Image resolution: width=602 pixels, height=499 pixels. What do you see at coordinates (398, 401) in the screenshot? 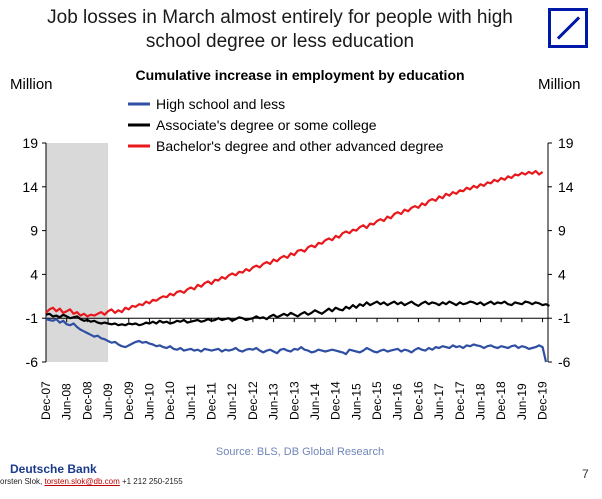
I see `x-tick-label: Jun-16` at bounding box center [398, 401].